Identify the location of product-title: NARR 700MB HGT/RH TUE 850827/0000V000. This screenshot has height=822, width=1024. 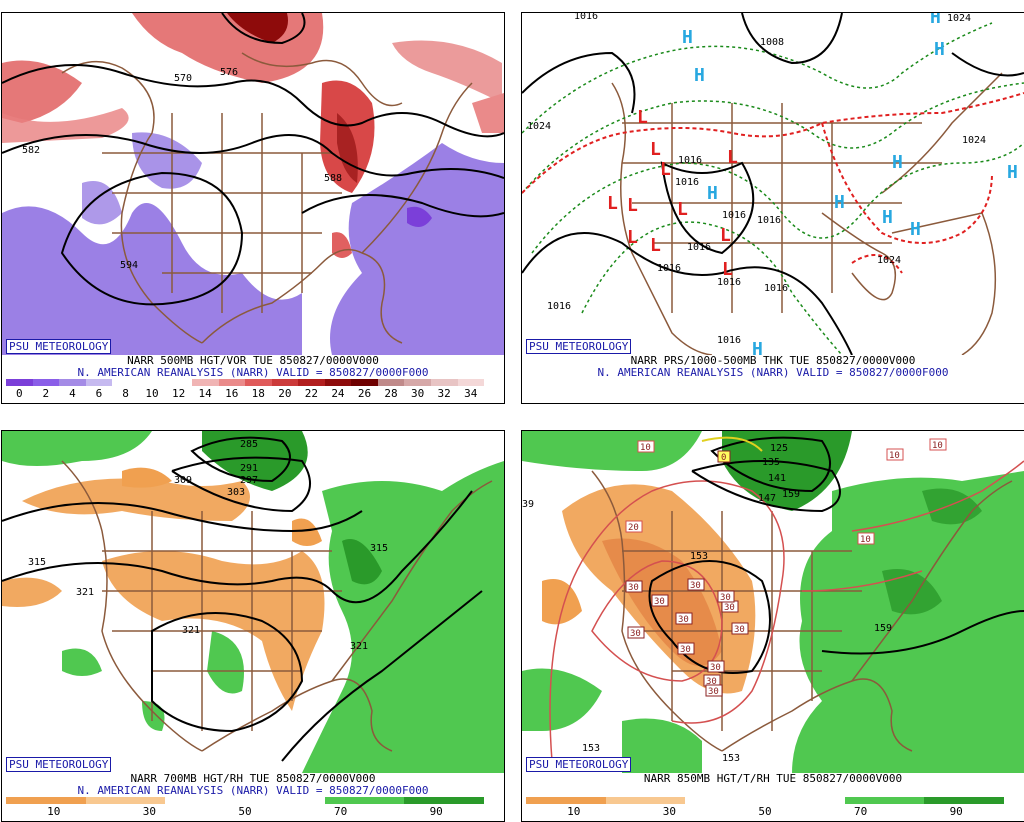
(253, 778).